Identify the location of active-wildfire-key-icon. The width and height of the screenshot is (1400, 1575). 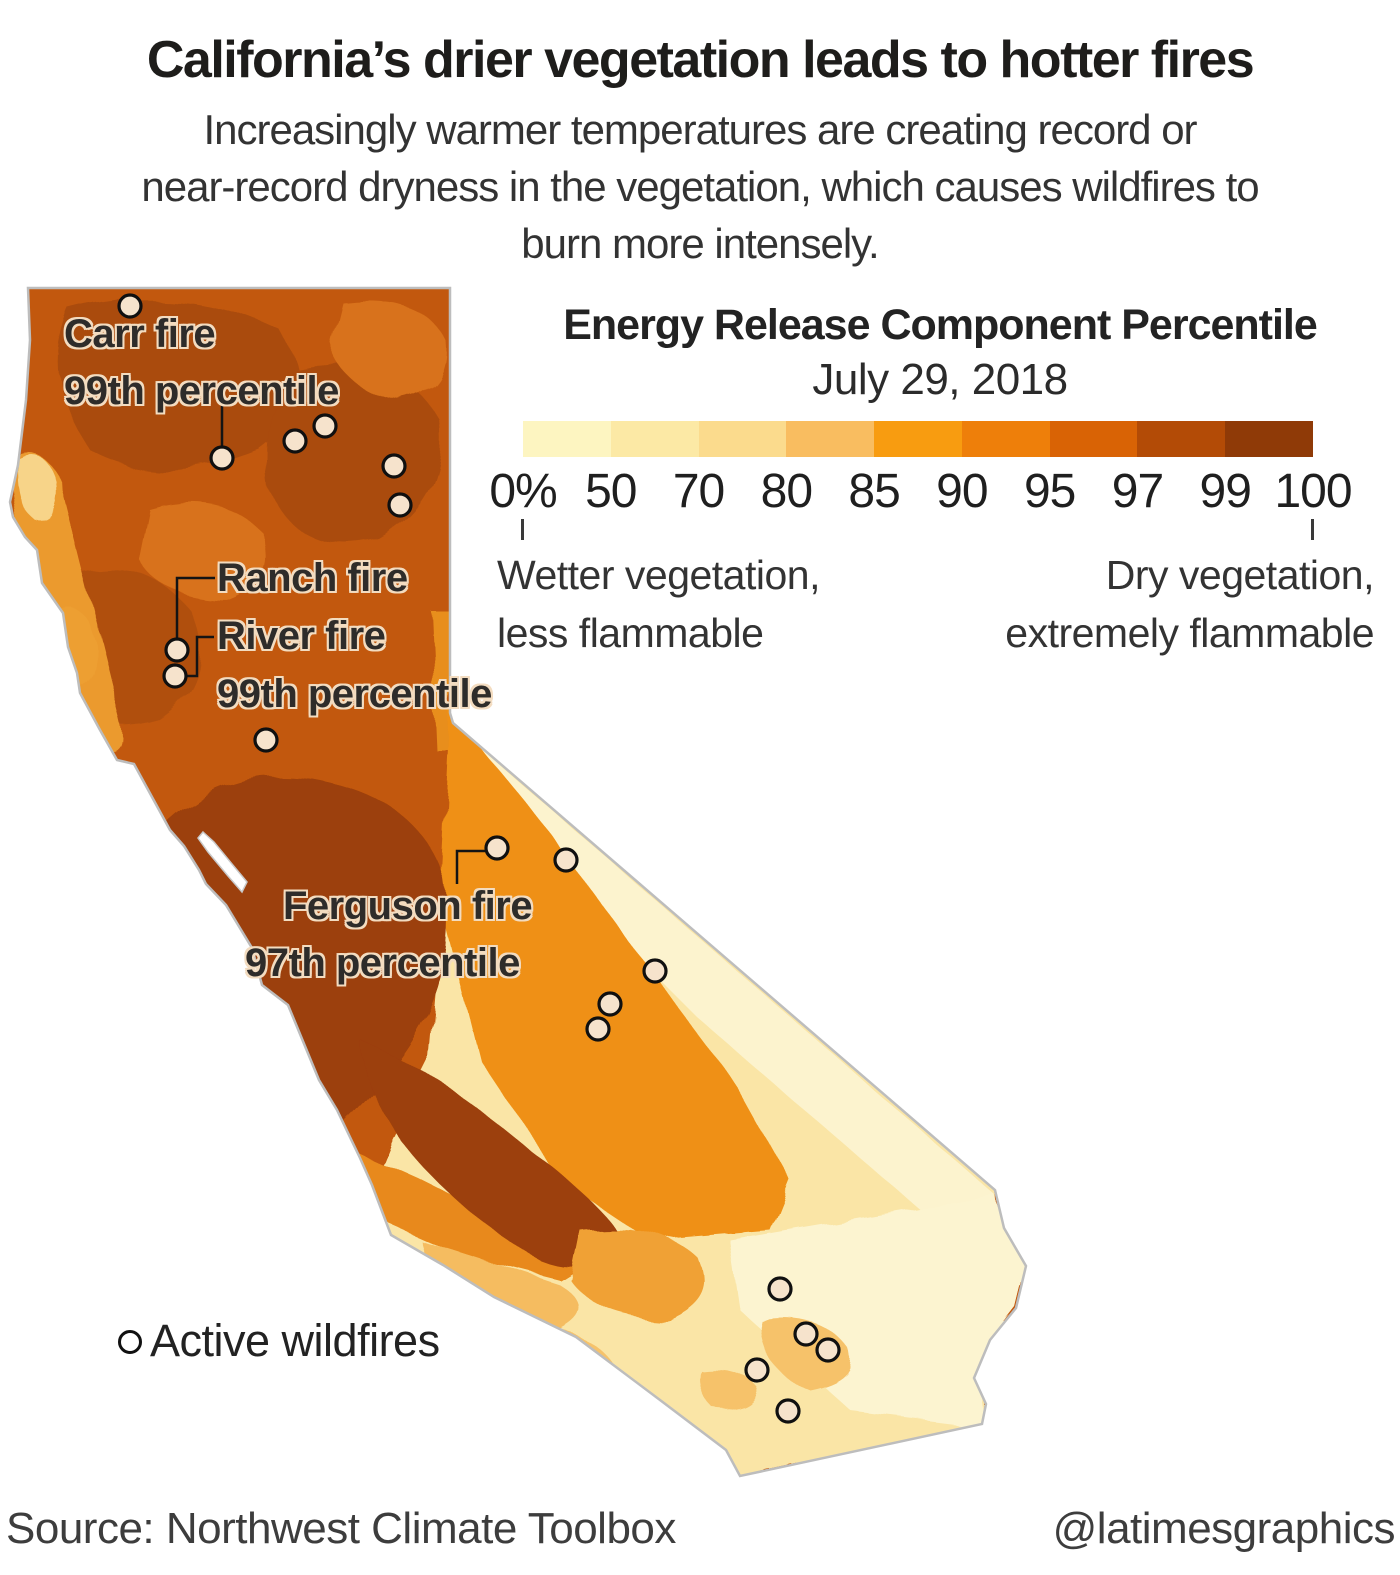
(130, 1342).